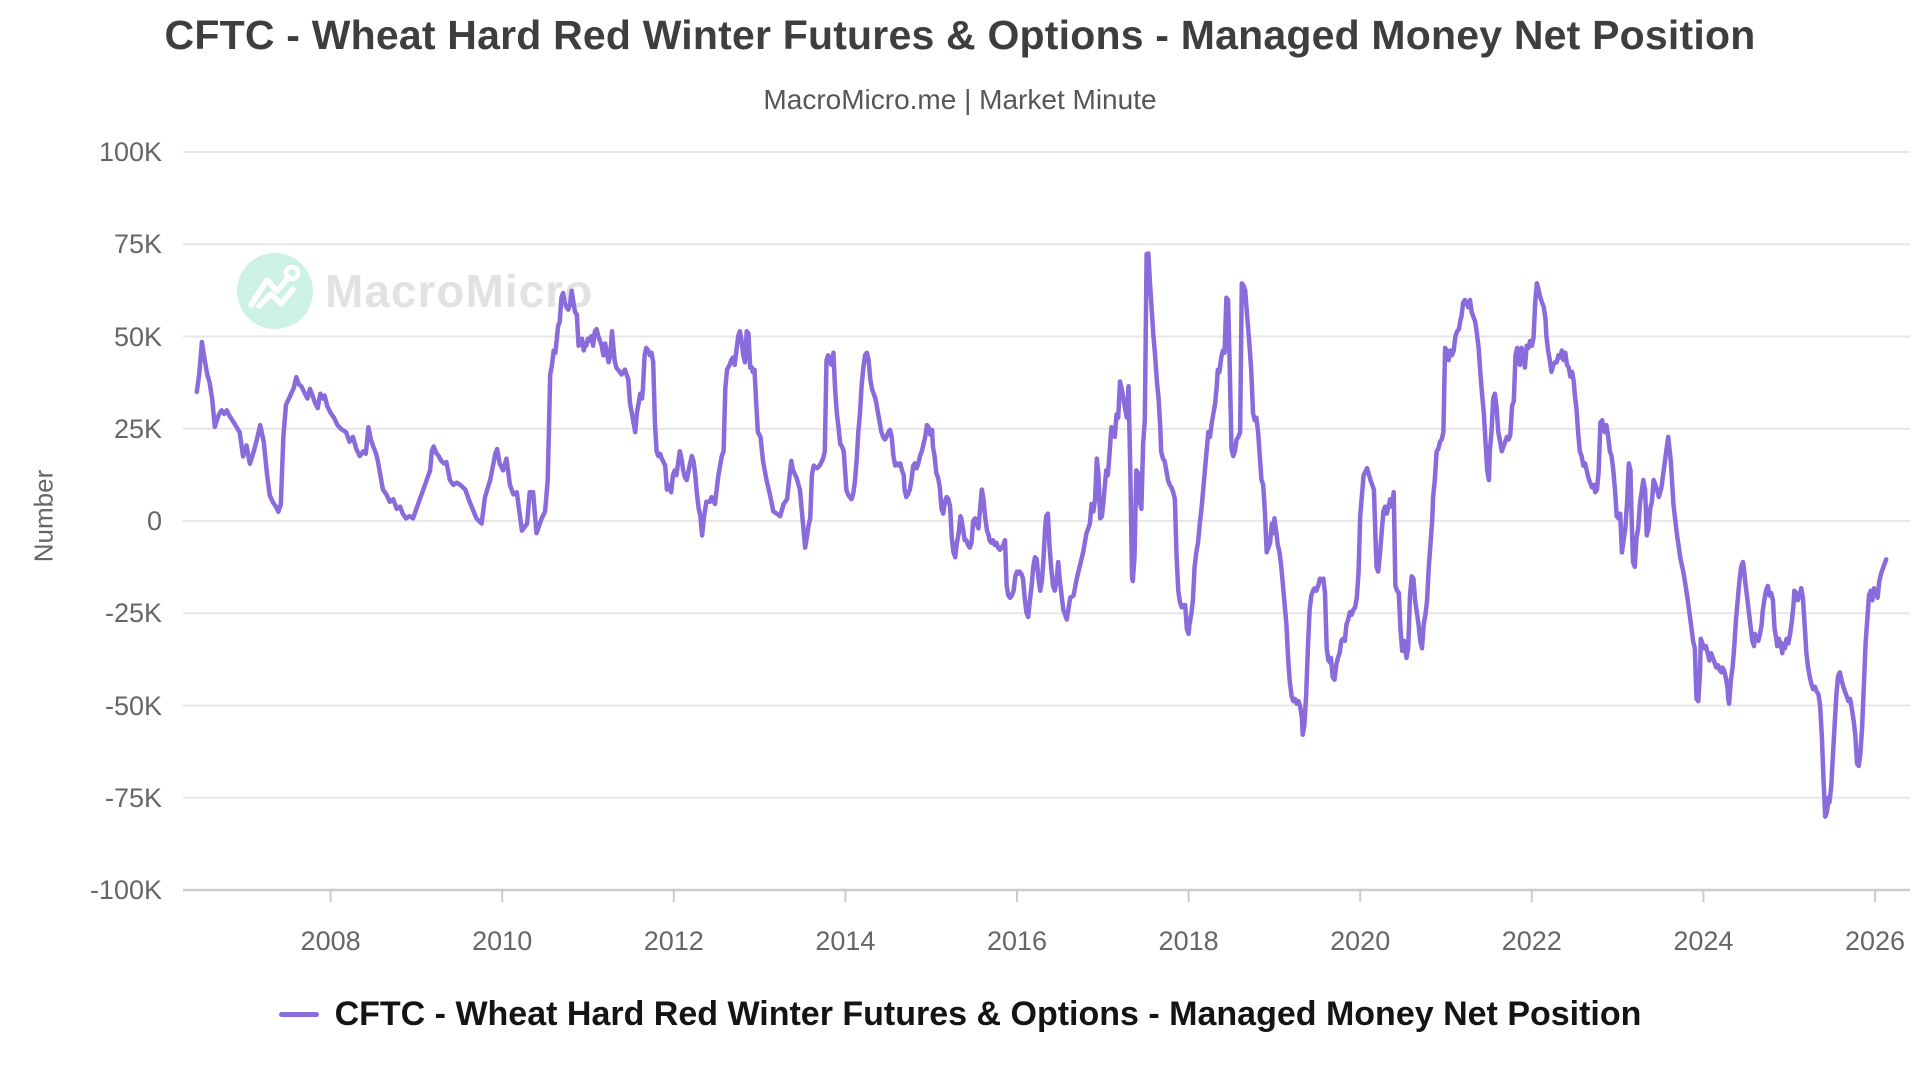  I want to click on watermark-brand-text: MacroMicro, so click(459, 291).